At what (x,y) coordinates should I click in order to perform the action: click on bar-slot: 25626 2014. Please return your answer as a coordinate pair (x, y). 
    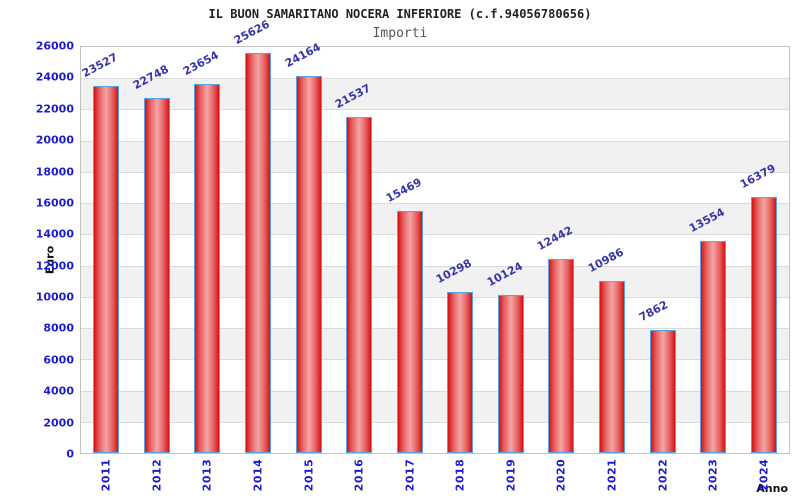
    Looking at the image, I should click on (258, 254).